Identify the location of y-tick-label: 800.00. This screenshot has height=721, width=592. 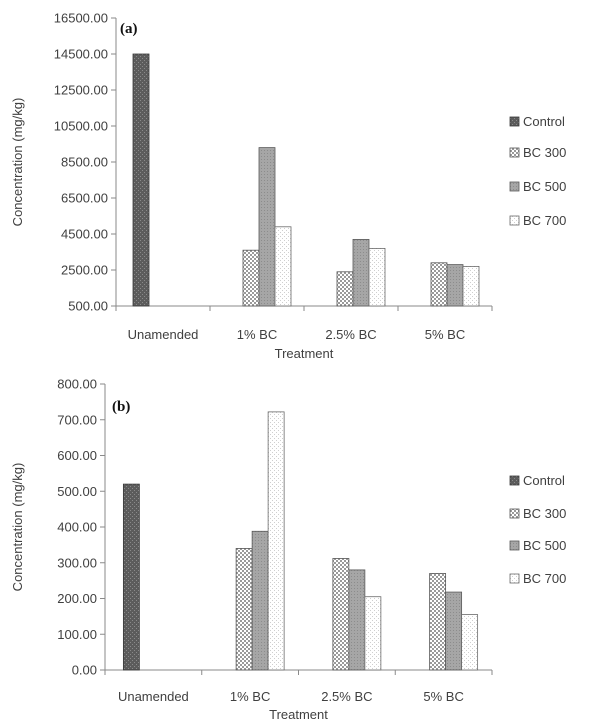
(77, 384).